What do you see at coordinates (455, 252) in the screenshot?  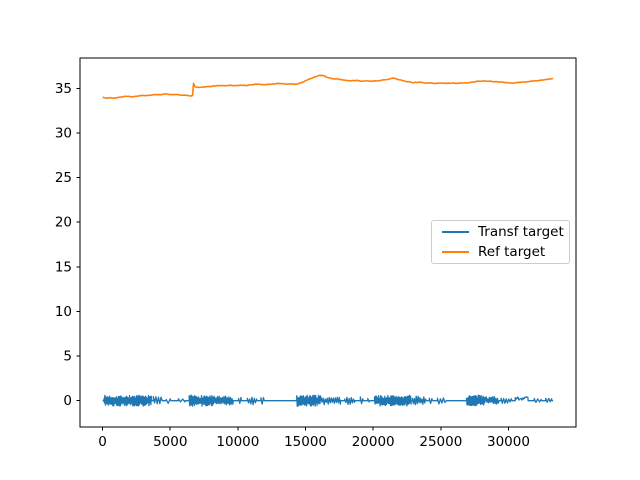 I see `ref-target-line-sample` at bounding box center [455, 252].